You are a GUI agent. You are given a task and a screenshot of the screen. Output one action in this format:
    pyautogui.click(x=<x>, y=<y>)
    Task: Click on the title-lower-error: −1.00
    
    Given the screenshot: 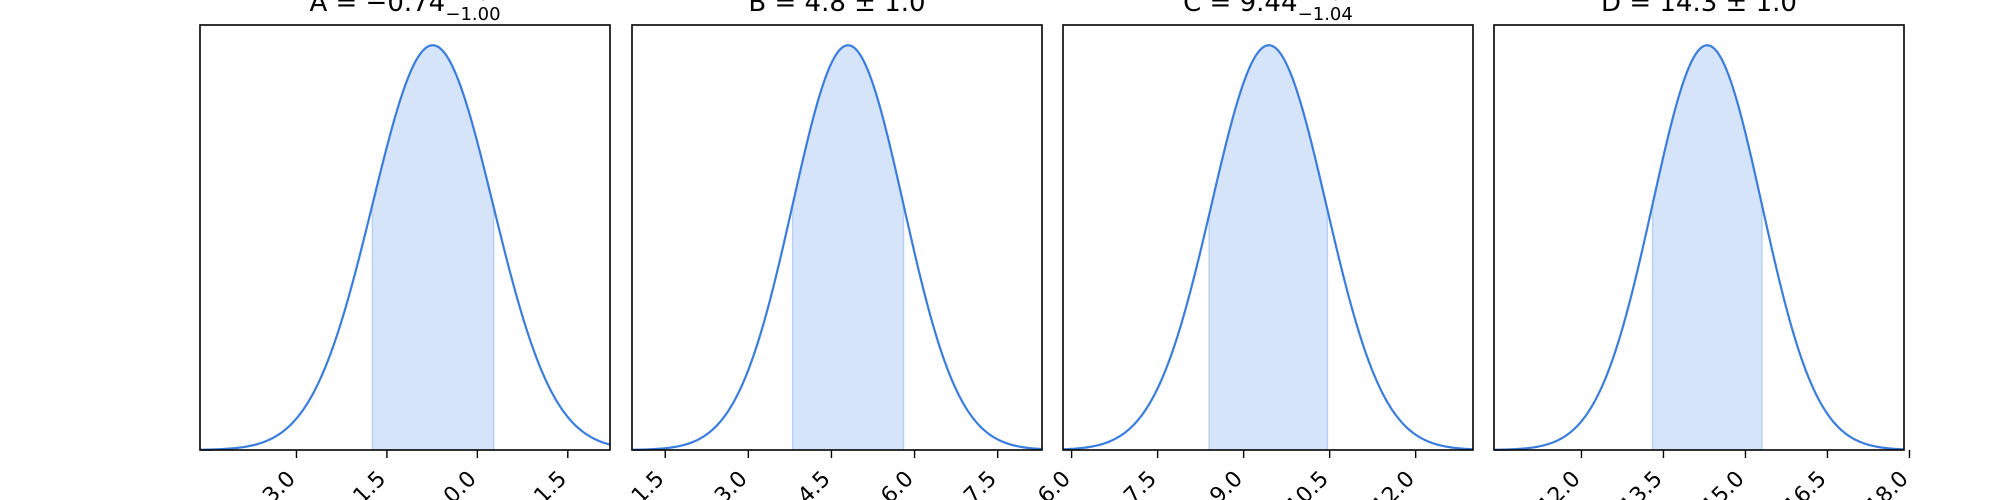 What is the action you would take?
    pyautogui.click(x=472, y=14)
    